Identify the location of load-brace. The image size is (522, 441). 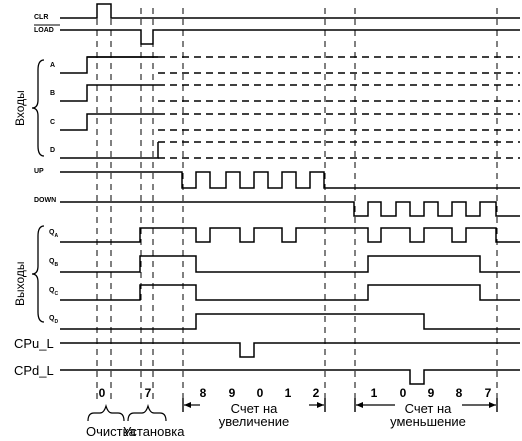
(147, 412).